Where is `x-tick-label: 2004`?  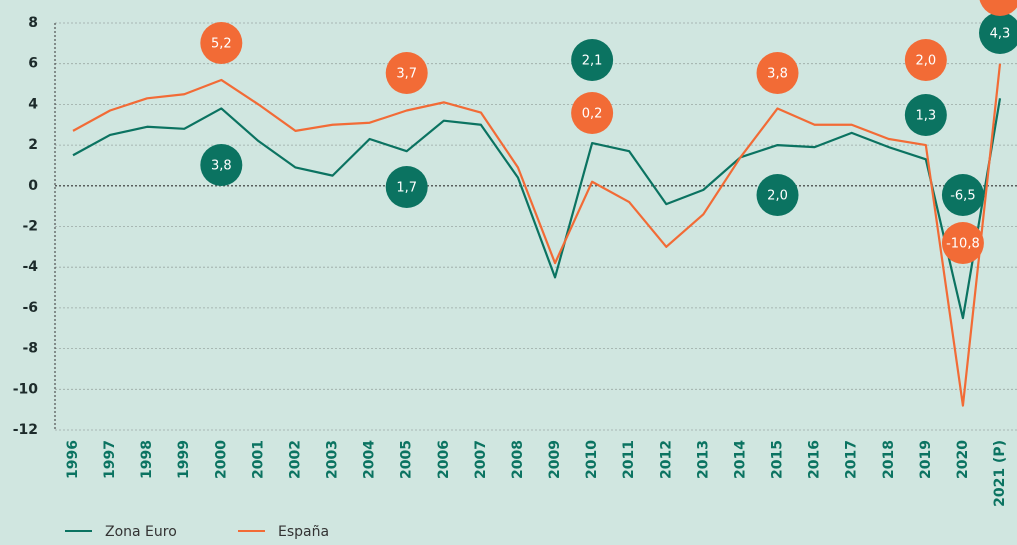
x-tick-label: 2004 is located at coordinates (370, 459).